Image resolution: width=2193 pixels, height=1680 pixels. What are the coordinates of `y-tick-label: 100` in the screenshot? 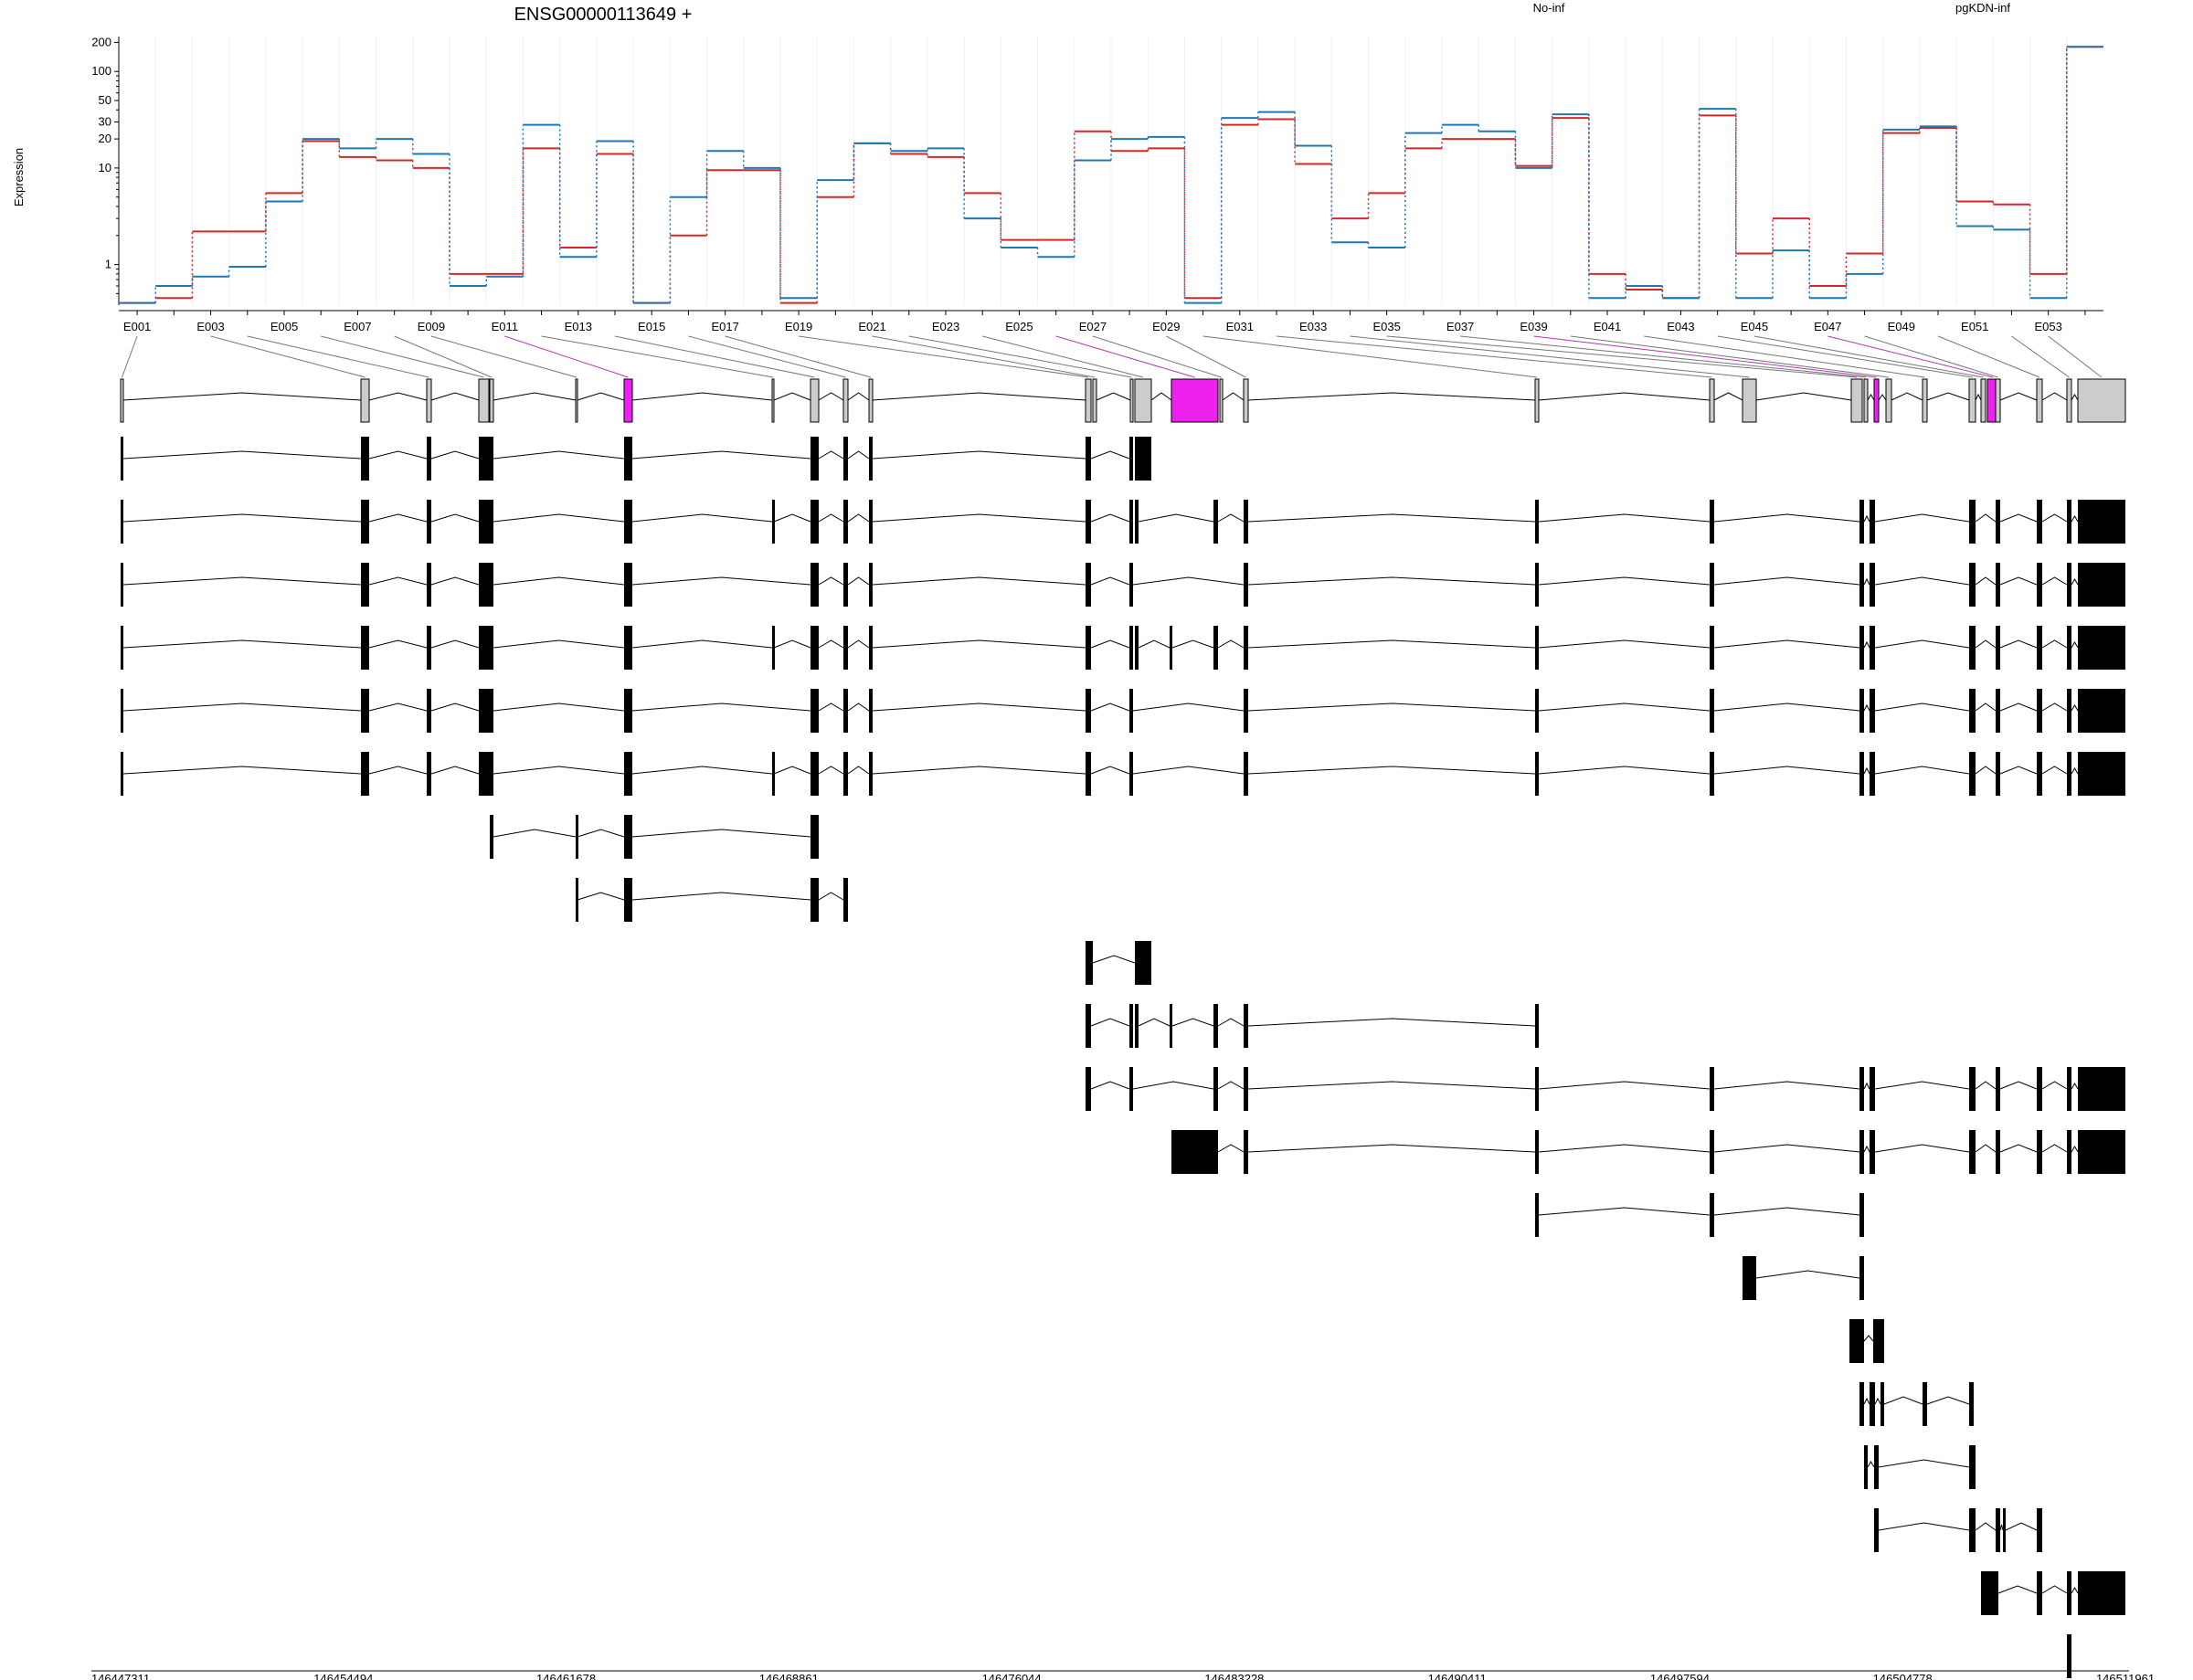 It's located at (101, 71).